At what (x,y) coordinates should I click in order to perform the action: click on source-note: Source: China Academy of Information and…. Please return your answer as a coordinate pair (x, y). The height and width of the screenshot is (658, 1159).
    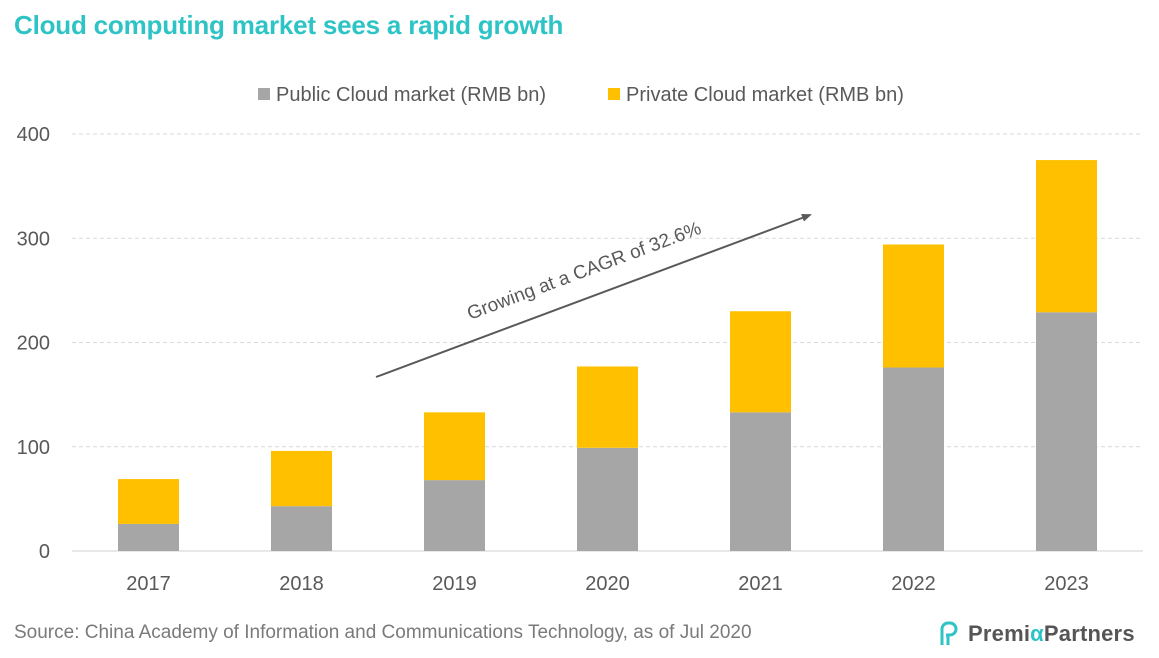
    Looking at the image, I should click on (383, 632).